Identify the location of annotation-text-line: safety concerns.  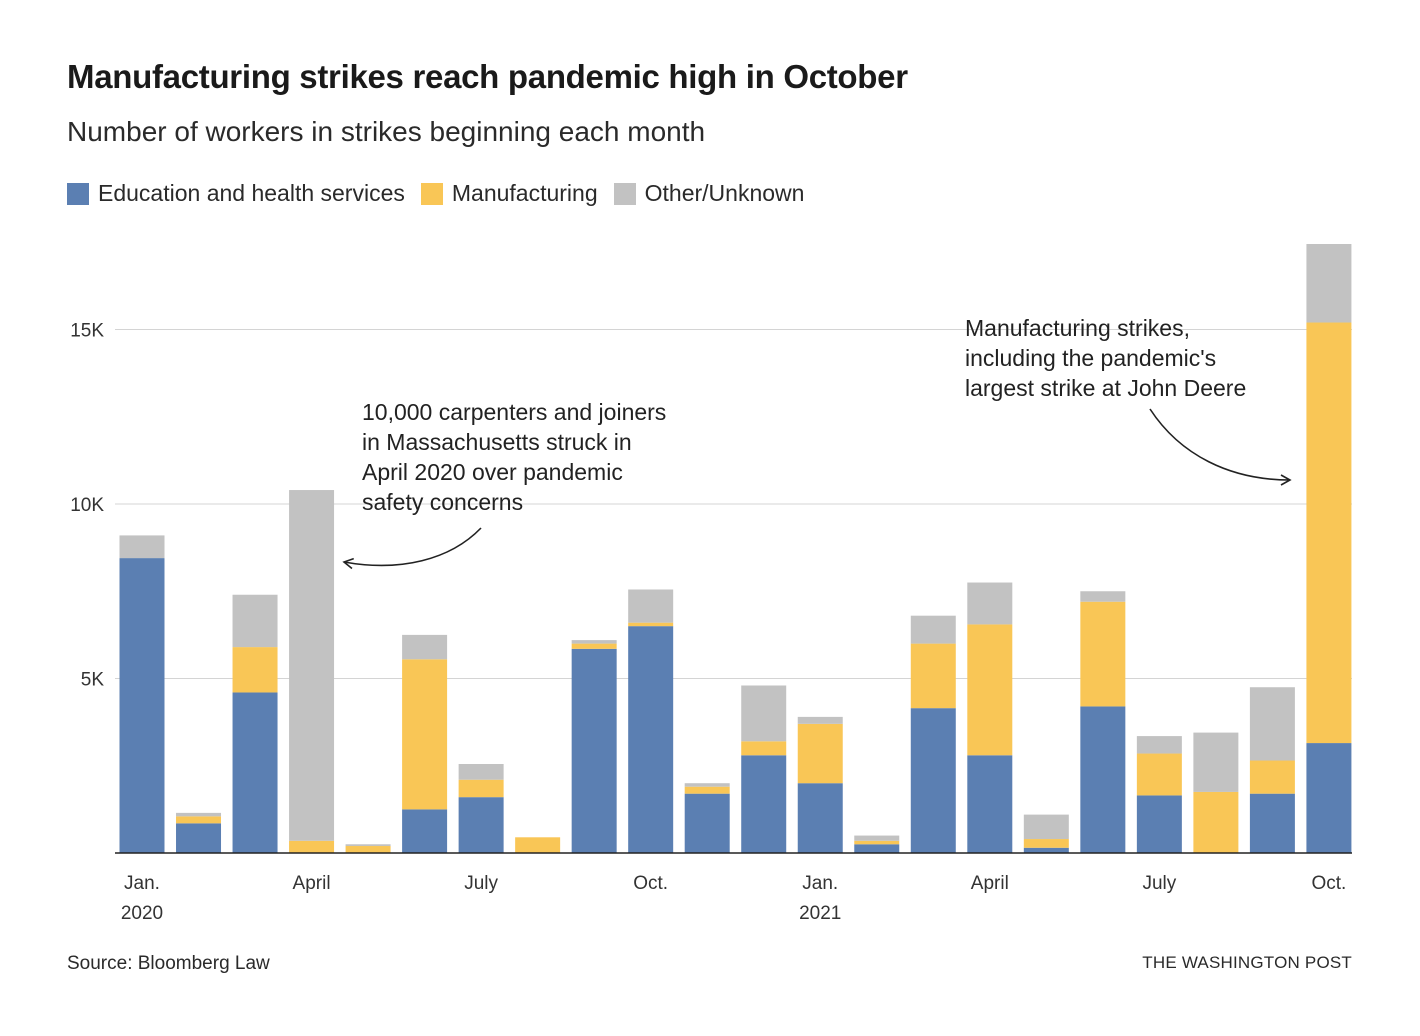
(442, 502).